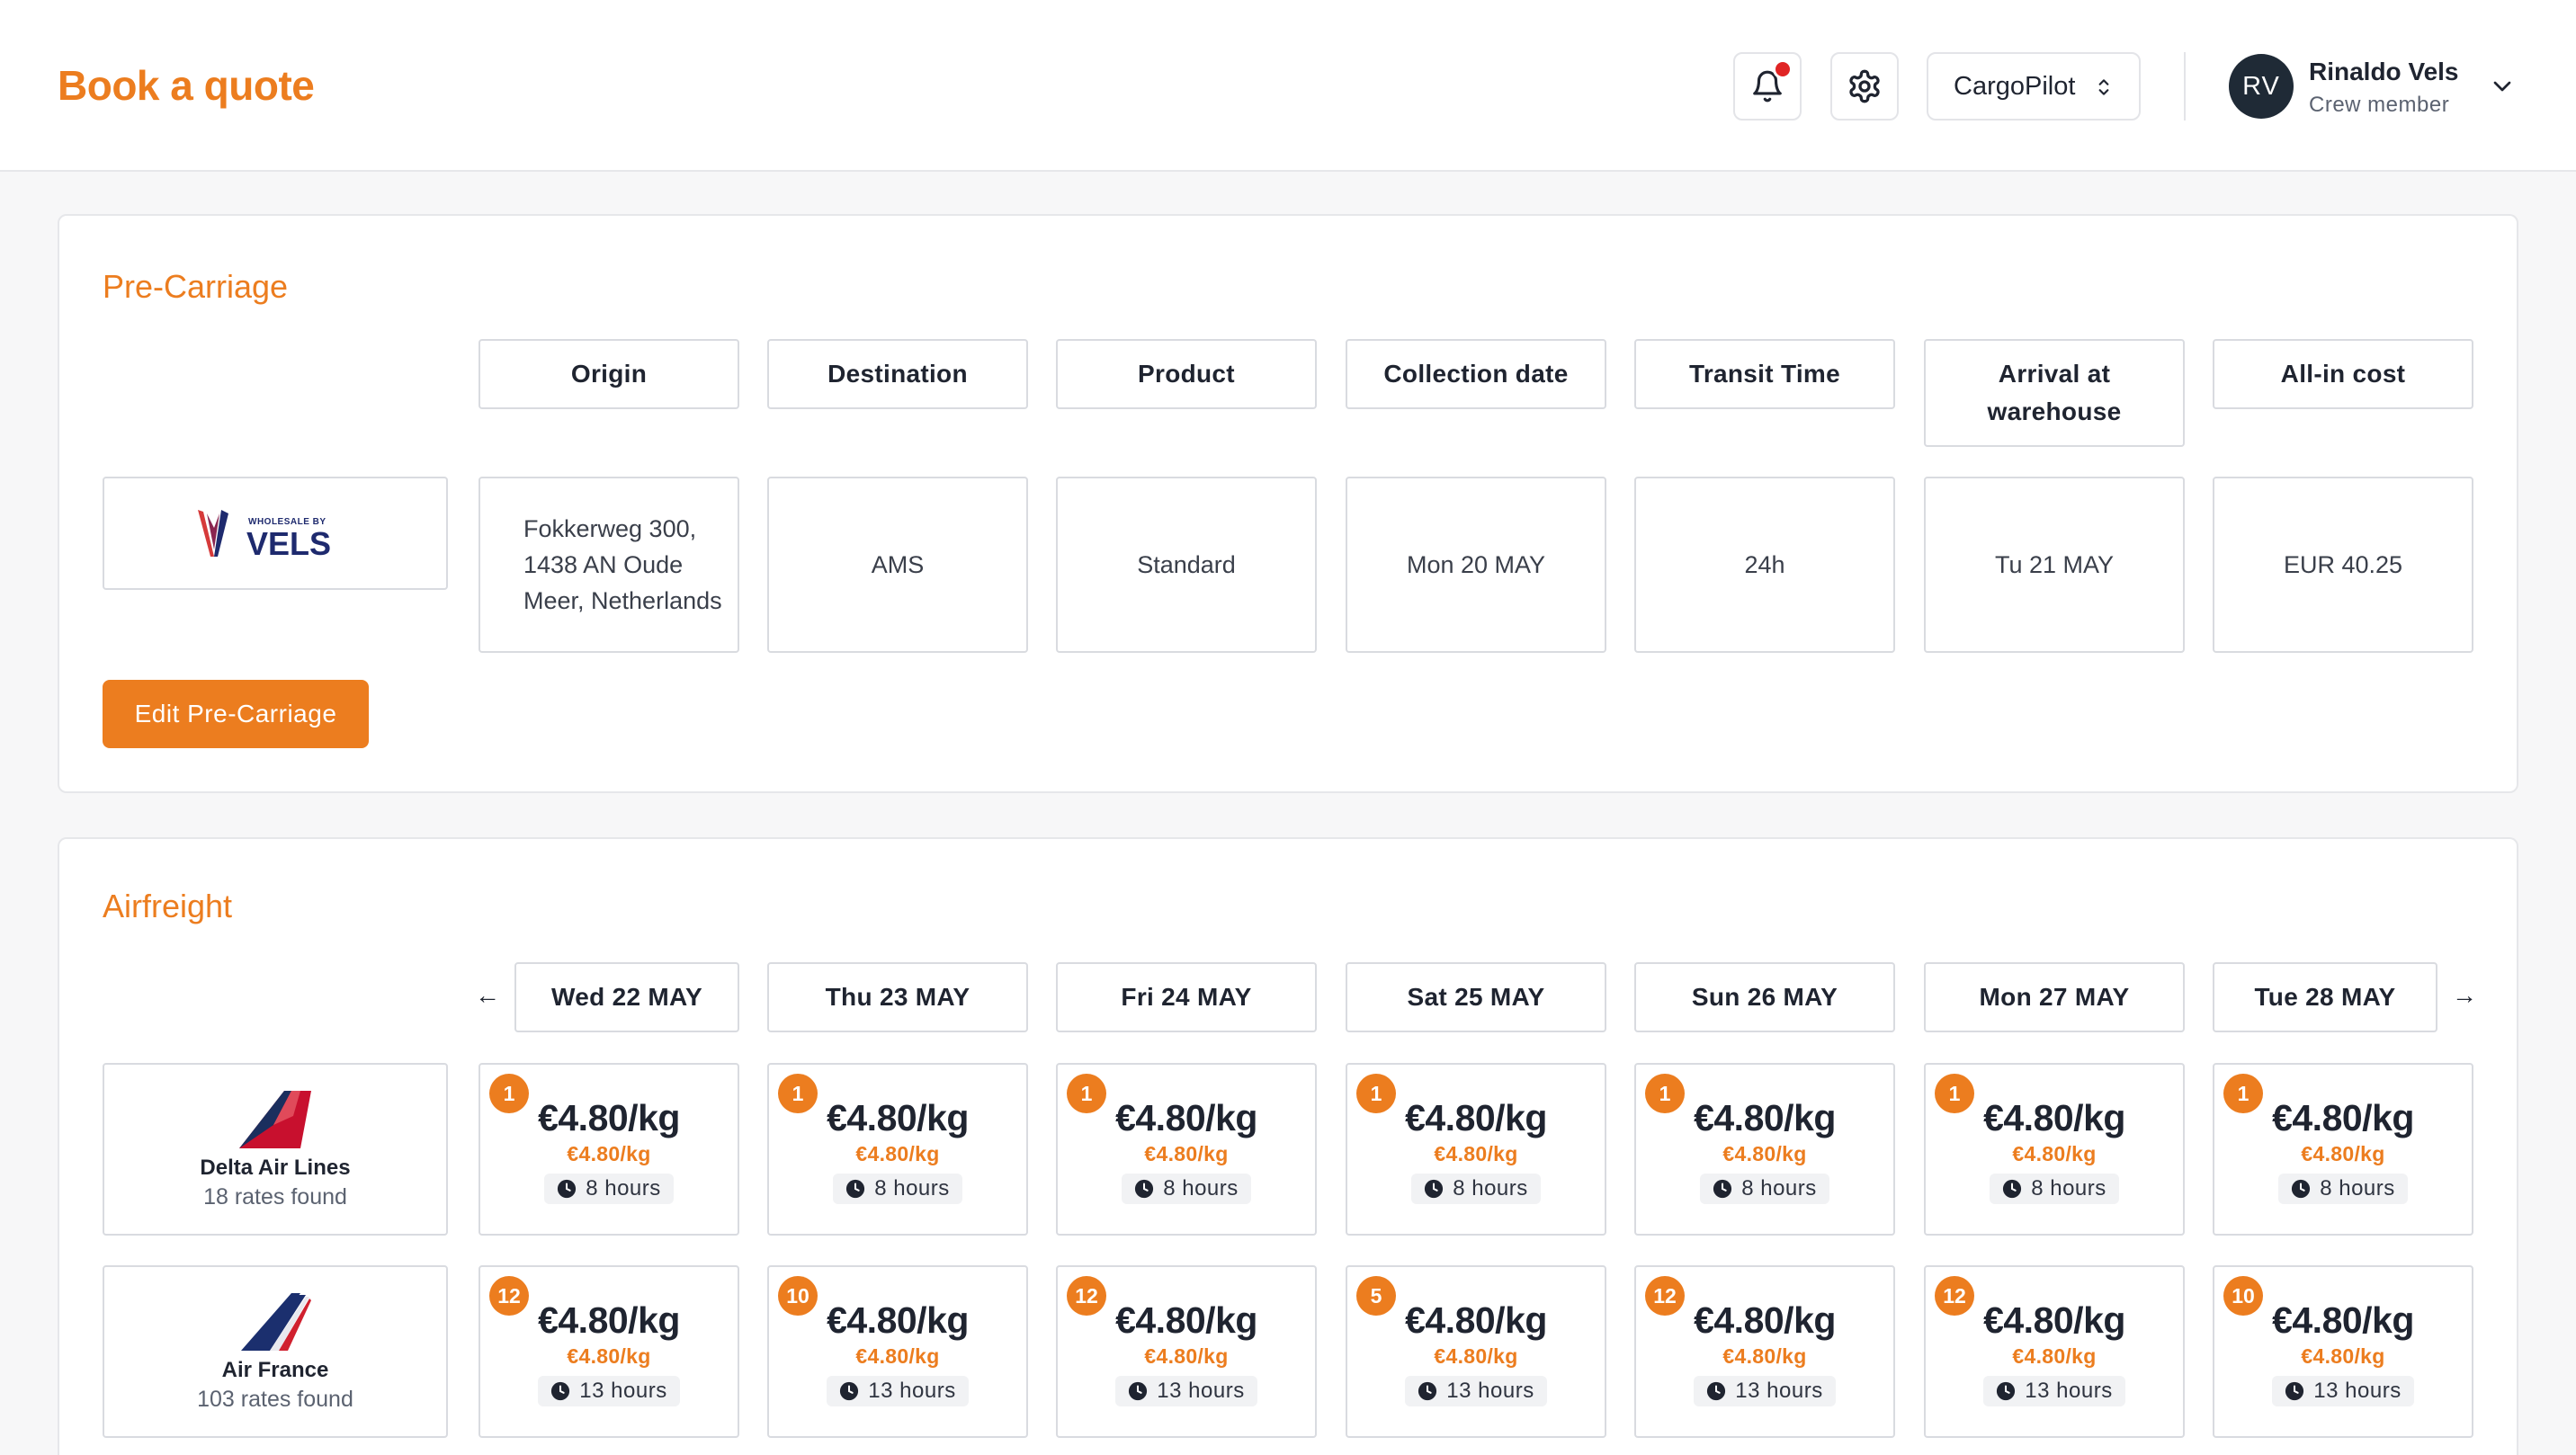 This screenshot has height=1455, width=2576. Describe the element at coordinates (275, 1149) in the screenshot. I see `carrier-card-delta: Delta Air Lines 18 rates found` at that location.